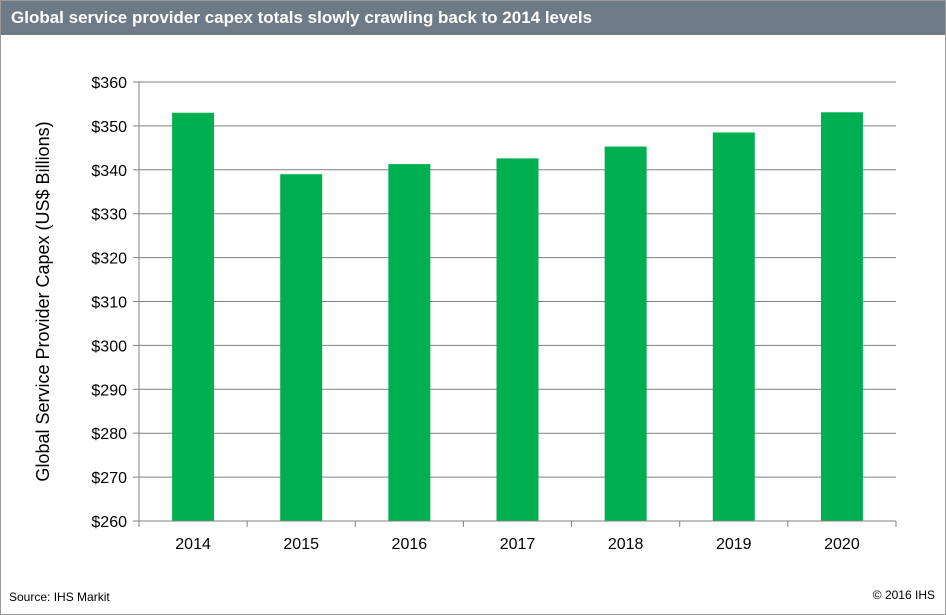  What do you see at coordinates (59, 597) in the screenshot?
I see `source-note: Source: IHS Markit` at bounding box center [59, 597].